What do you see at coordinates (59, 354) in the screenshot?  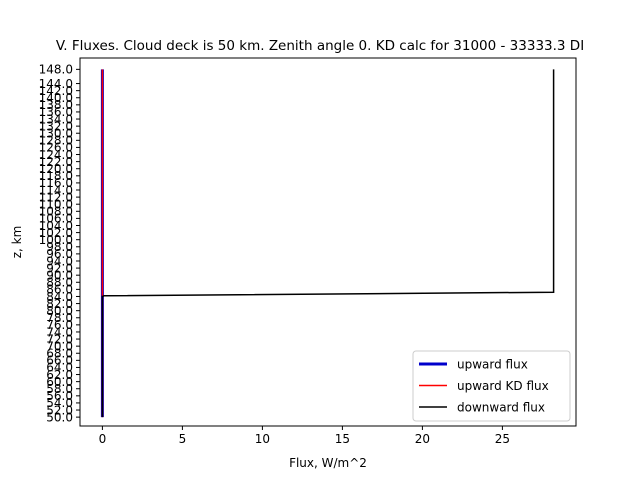 I see `y-tick-label: 68.0` at bounding box center [59, 354].